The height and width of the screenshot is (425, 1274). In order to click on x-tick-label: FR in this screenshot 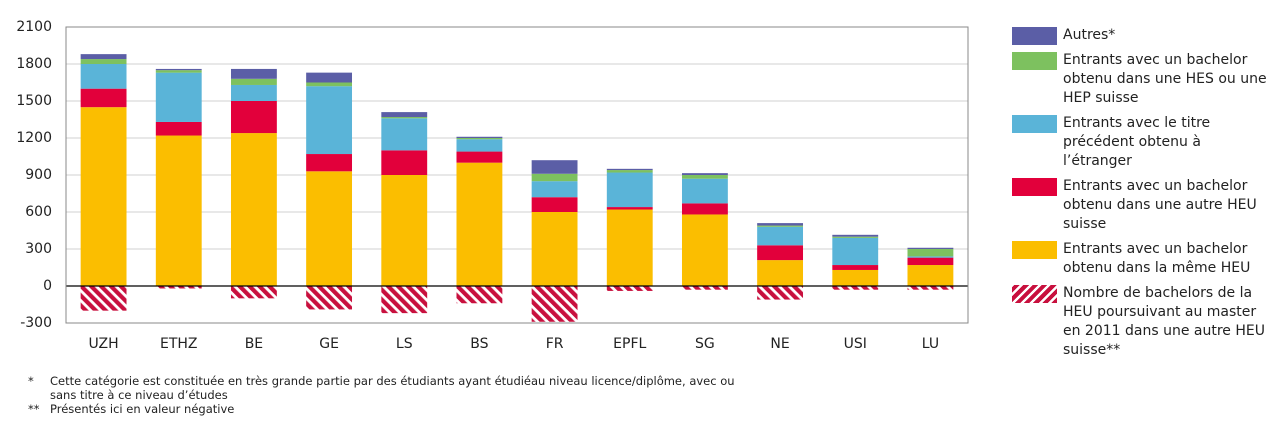, I will do `click(555, 344)`.